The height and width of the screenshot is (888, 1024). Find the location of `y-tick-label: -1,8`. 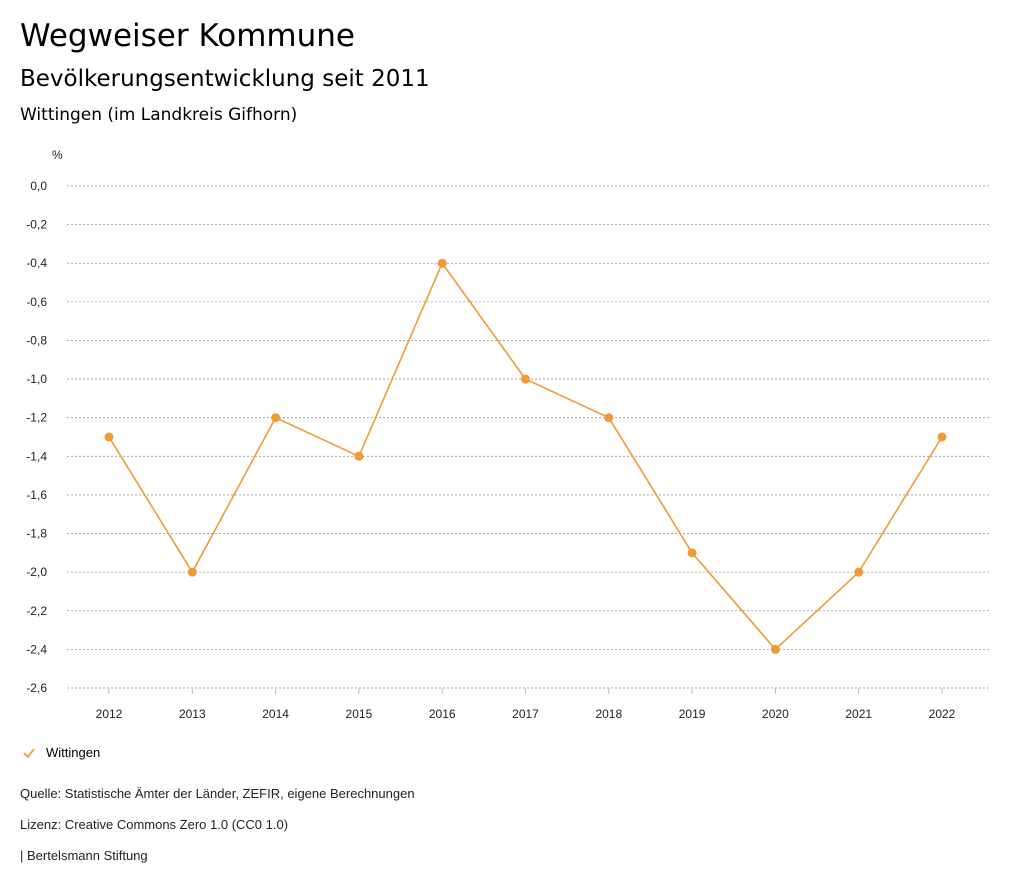

y-tick-label: -1,8 is located at coordinates (36, 534).